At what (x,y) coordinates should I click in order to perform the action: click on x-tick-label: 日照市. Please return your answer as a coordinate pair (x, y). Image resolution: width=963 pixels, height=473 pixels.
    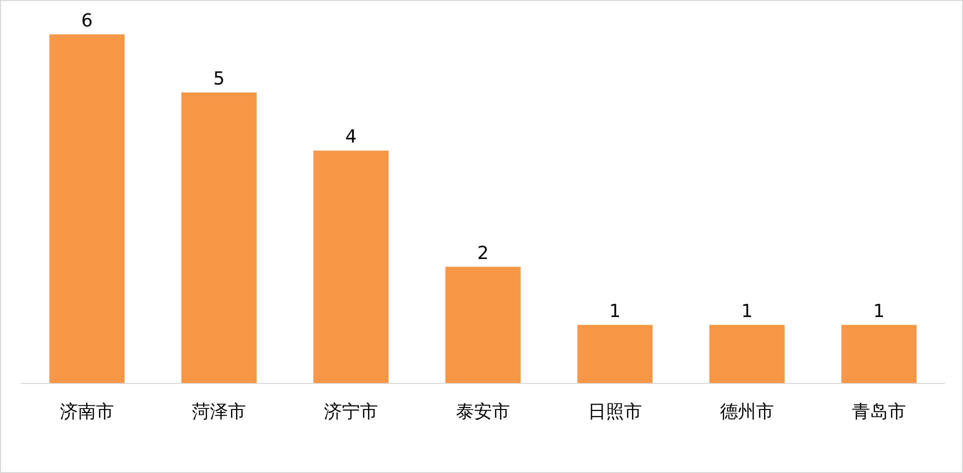
    Looking at the image, I should click on (615, 412).